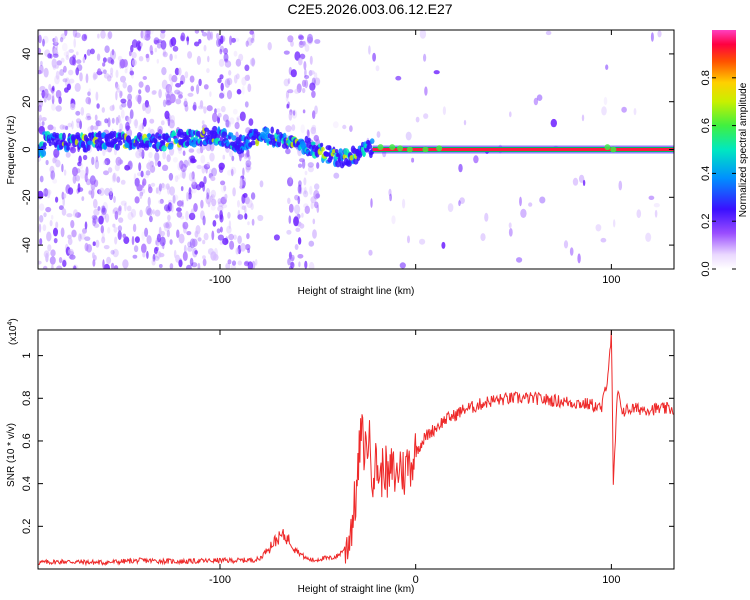 This screenshot has width=750, height=600. Describe the element at coordinates (706, 125) in the screenshot. I see `colorbar-tick-label: 0.6` at that location.